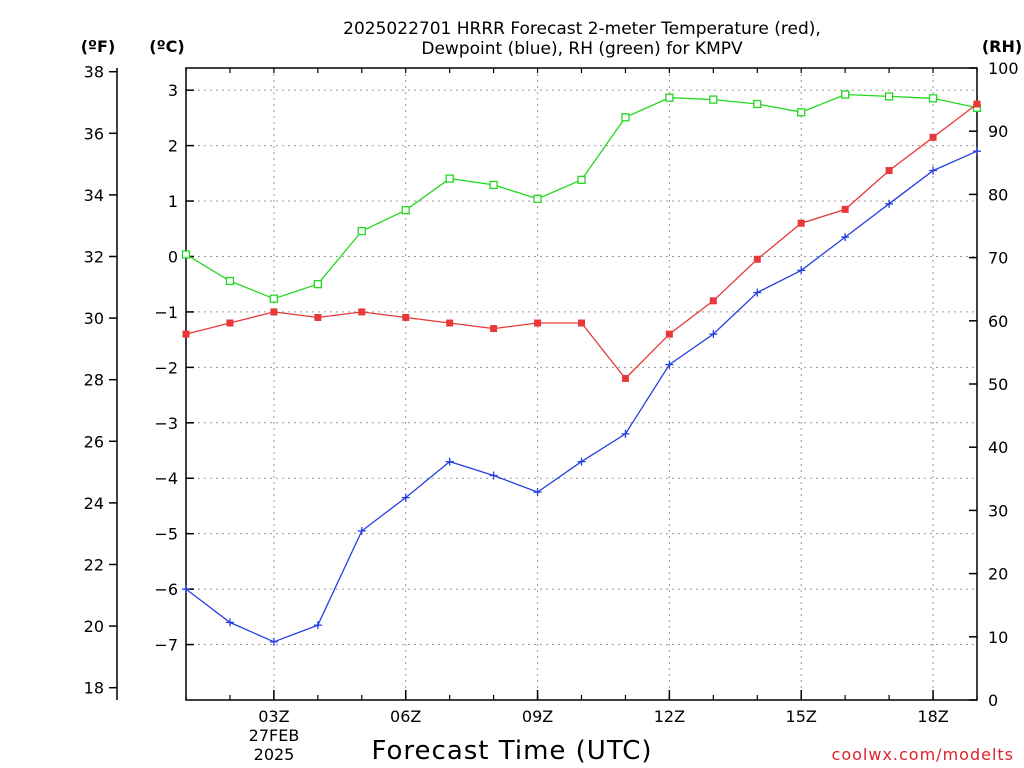 The width and height of the screenshot is (1024, 768). I want to click on fahrenheit-axis: 18 20 22 24 26 28 30 32 34 36 38, so click(100, 380).